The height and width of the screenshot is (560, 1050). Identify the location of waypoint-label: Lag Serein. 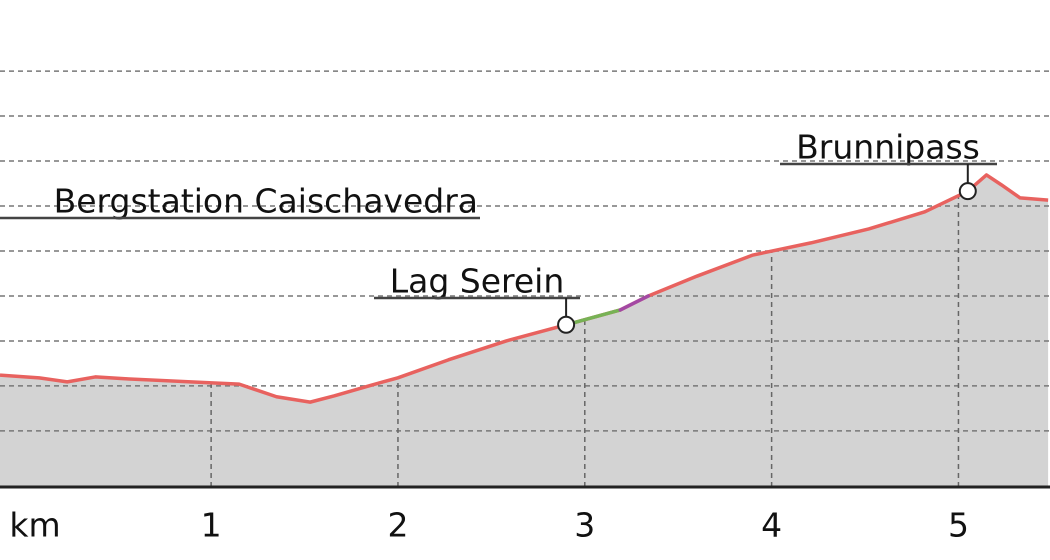
(477, 281).